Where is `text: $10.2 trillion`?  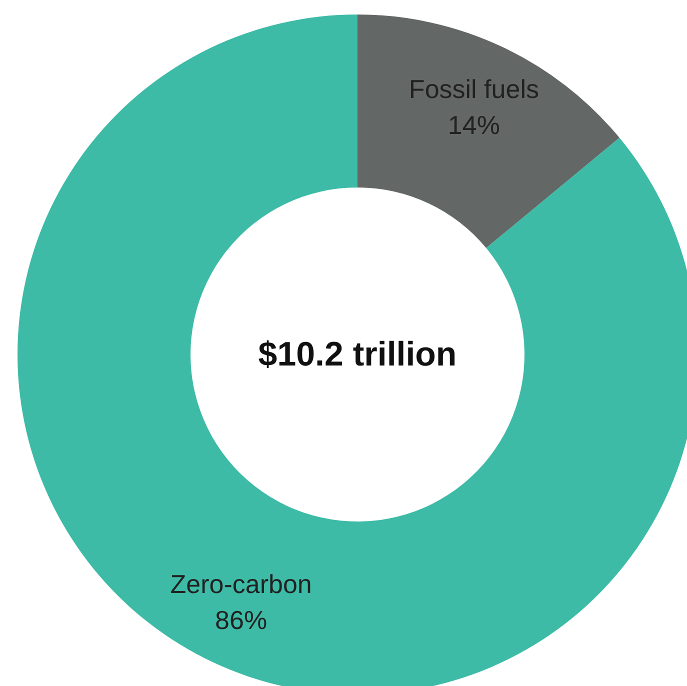 text: $10.2 trillion is located at coordinates (357, 355).